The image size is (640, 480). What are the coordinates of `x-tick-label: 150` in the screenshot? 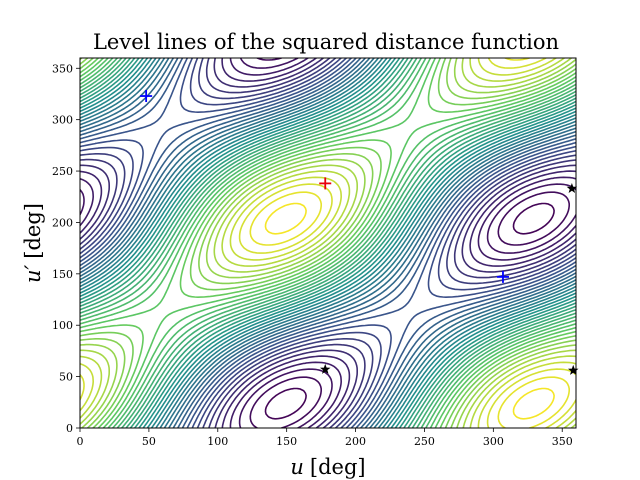 It's located at (286, 441).